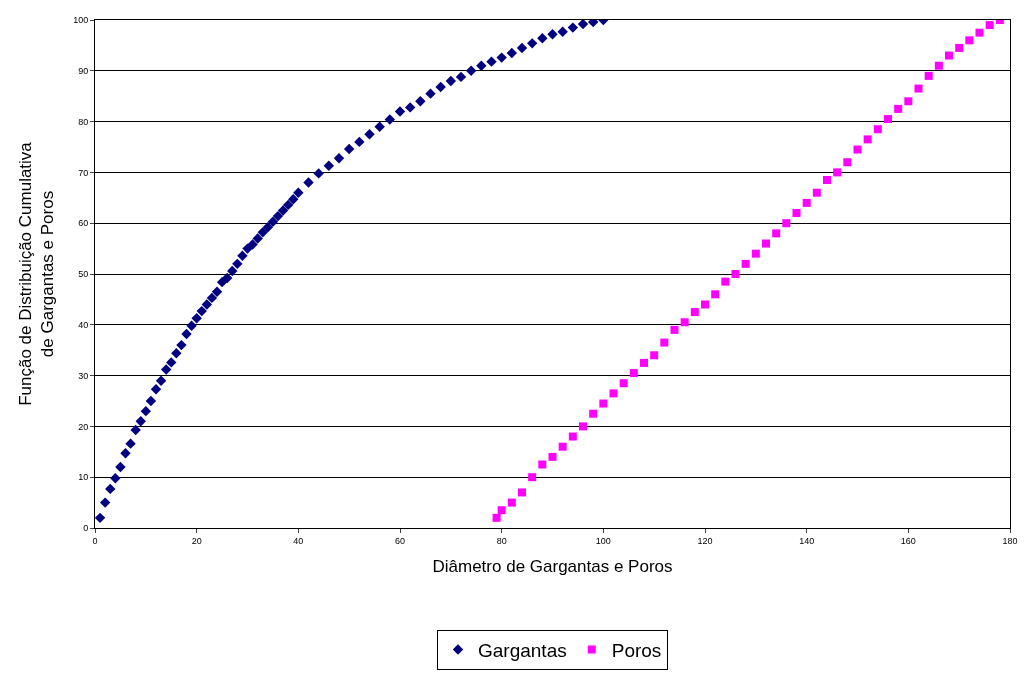 Image resolution: width=1030 pixels, height=682 pixels. I want to click on y-tick-label: 70, so click(83, 172).